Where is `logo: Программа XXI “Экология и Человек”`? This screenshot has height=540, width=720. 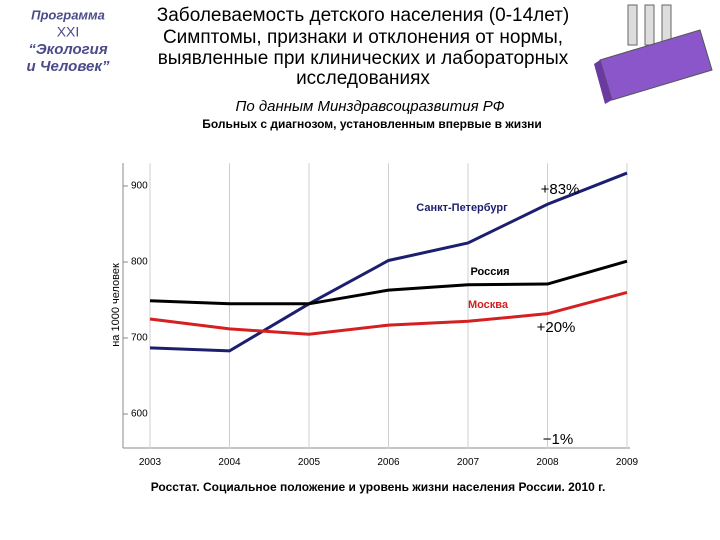
logo: Программа XXI “Экология и Человек” is located at coordinates (68, 41).